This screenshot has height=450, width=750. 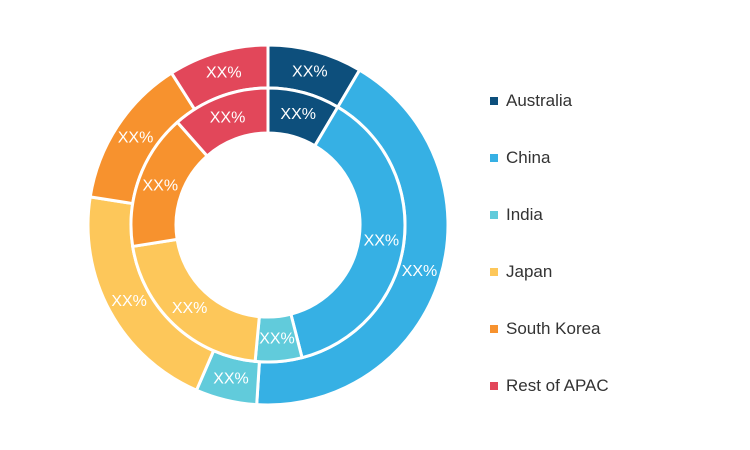 I want to click on legend-label: India, so click(x=524, y=214).